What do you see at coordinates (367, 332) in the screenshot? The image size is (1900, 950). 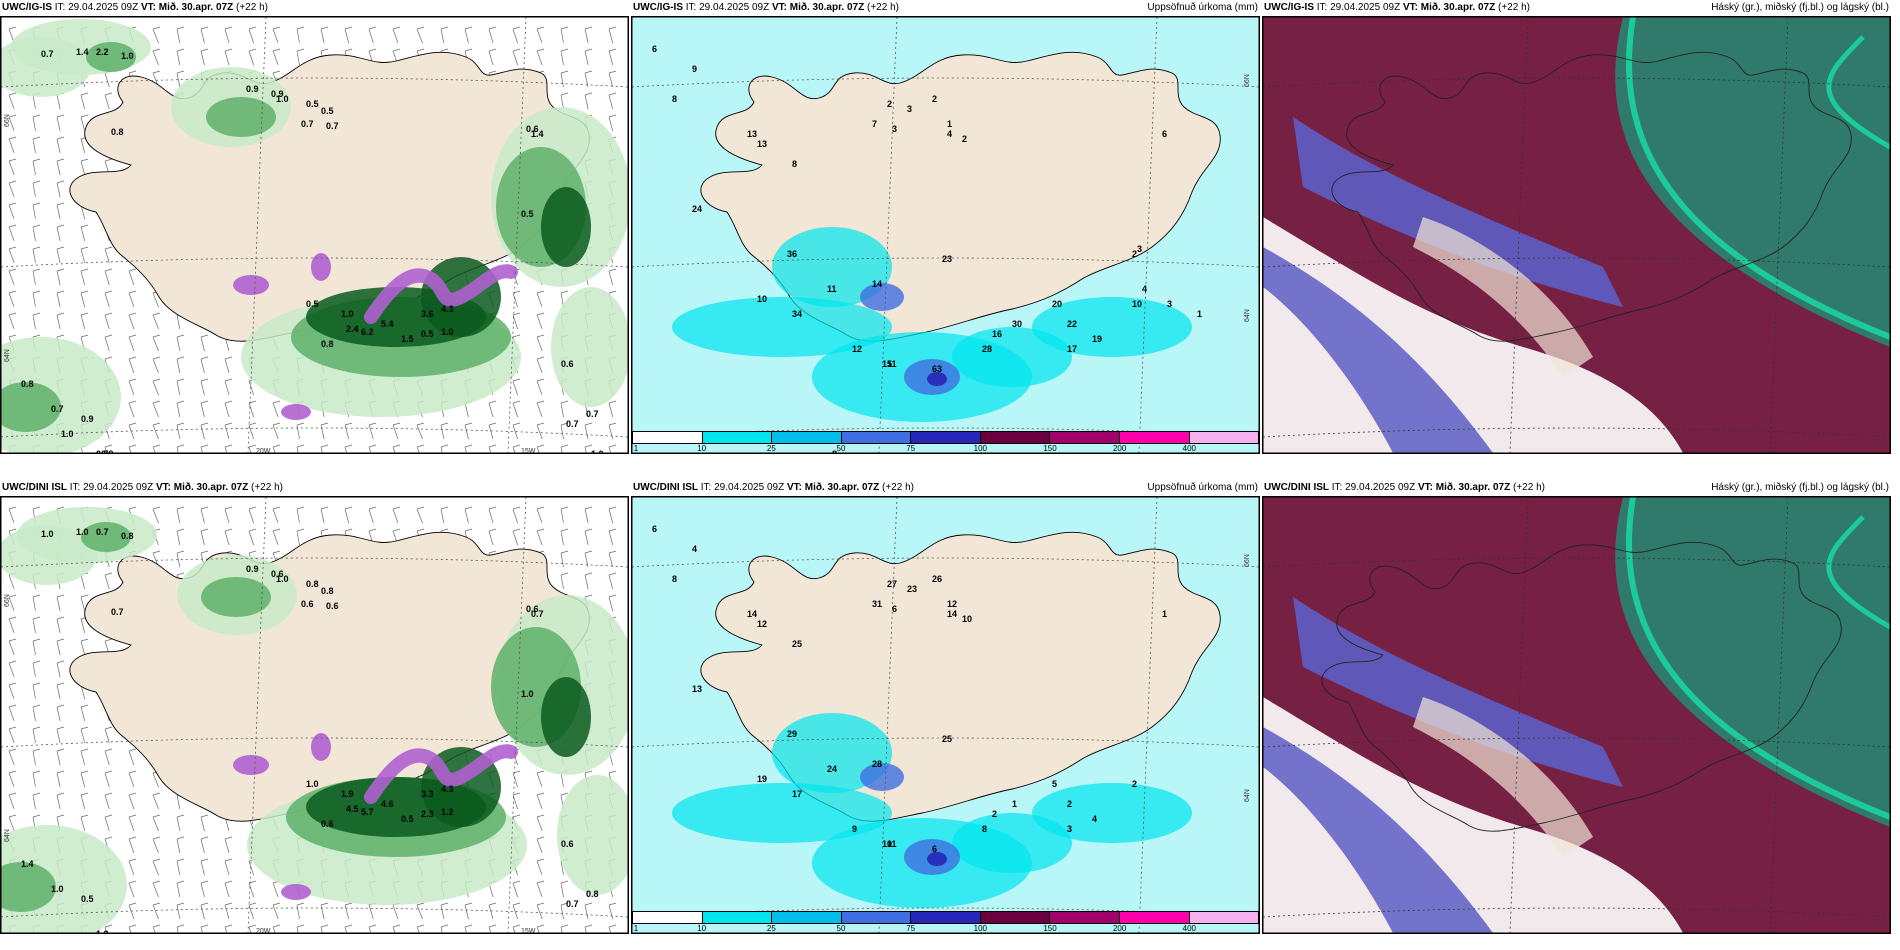 I see `value-label: 6.2` at bounding box center [367, 332].